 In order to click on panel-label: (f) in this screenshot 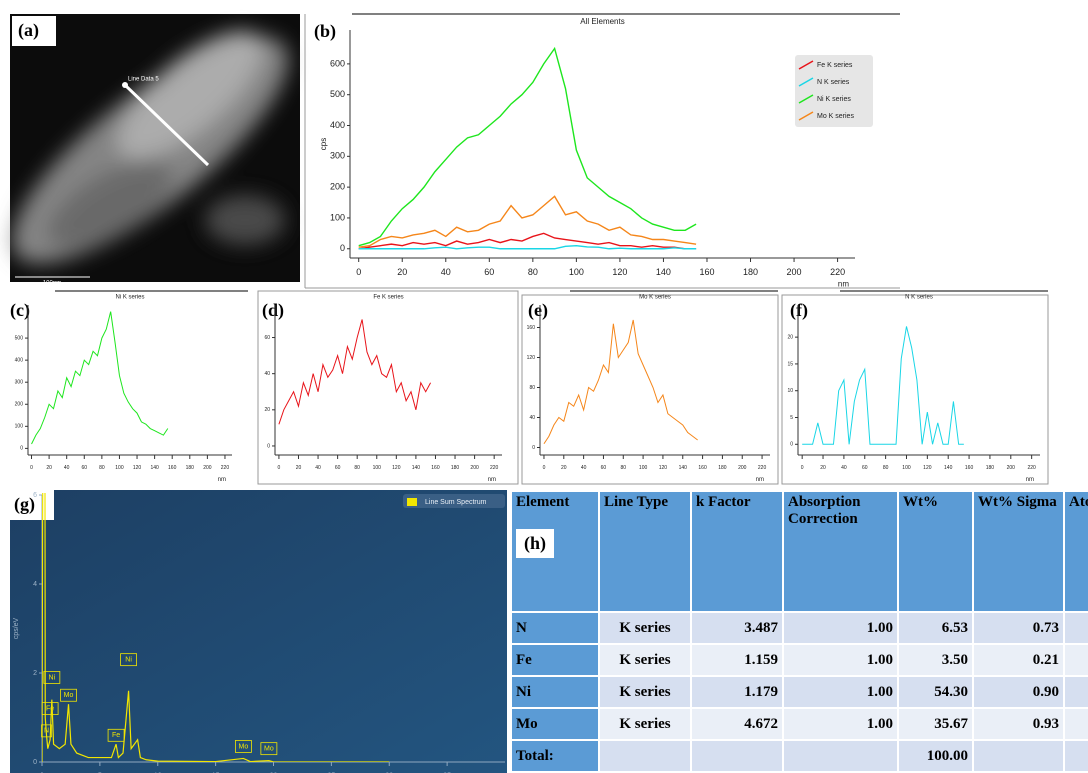, I will do `click(799, 310)`.